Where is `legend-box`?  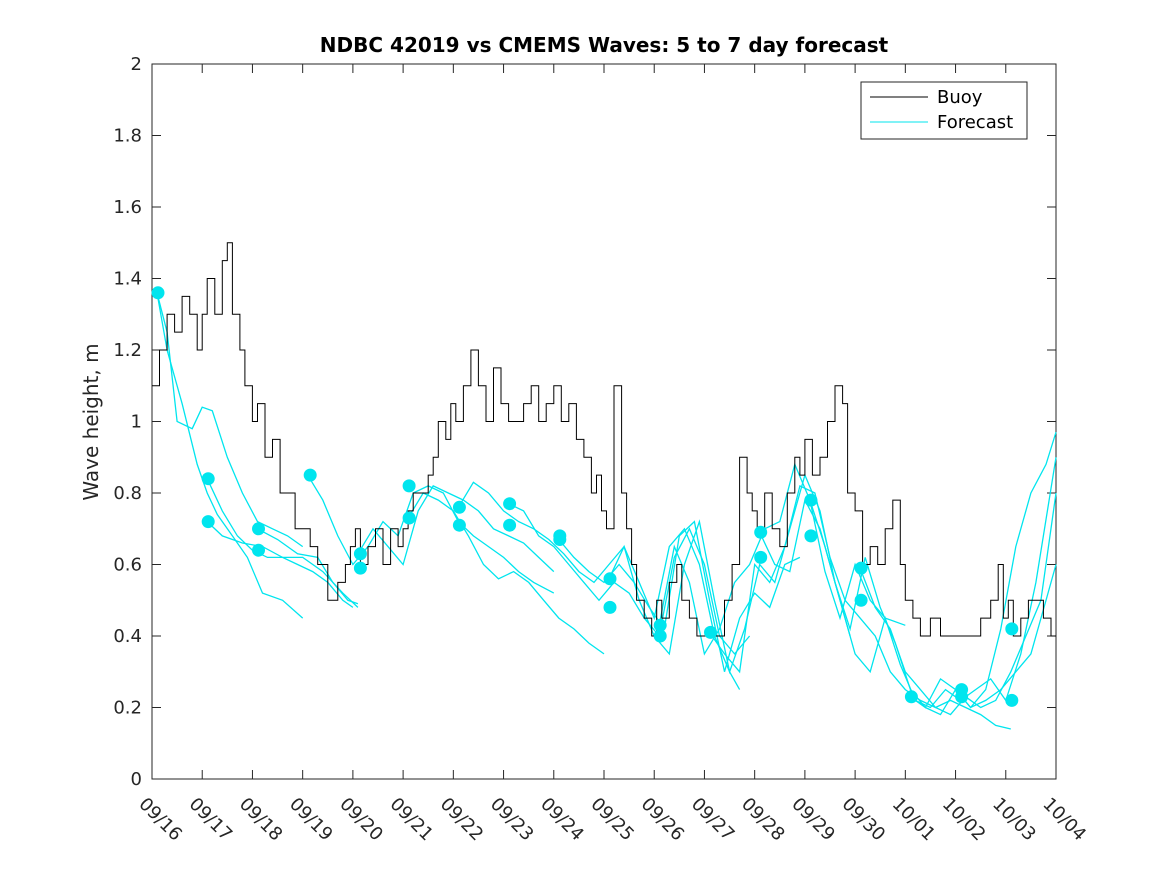
legend-box is located at coordinates (944, 110).